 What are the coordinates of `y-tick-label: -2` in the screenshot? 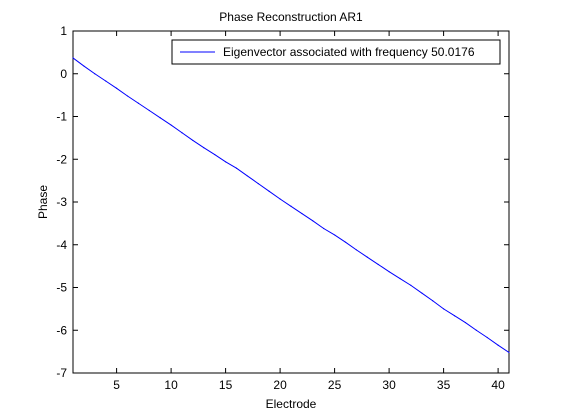 It's located at (61, 159).